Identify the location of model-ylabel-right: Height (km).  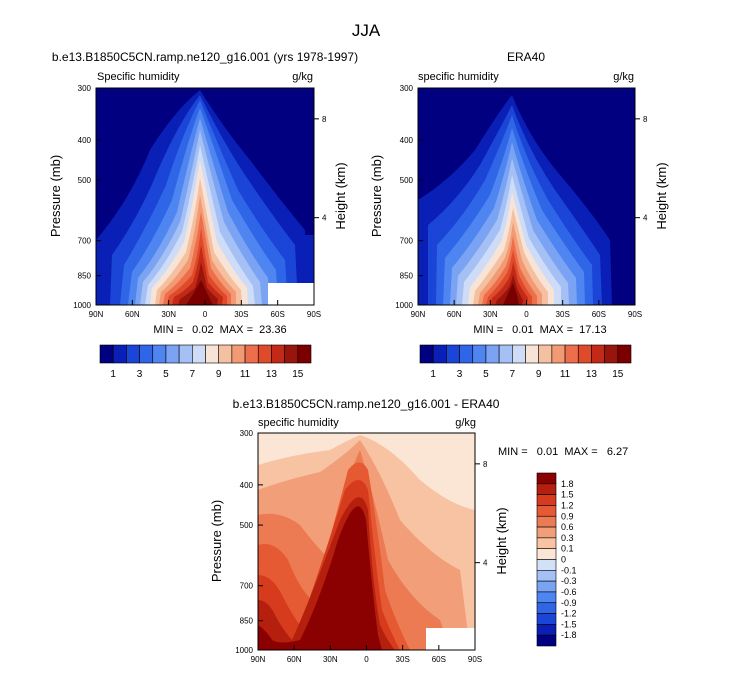
(340, 195).